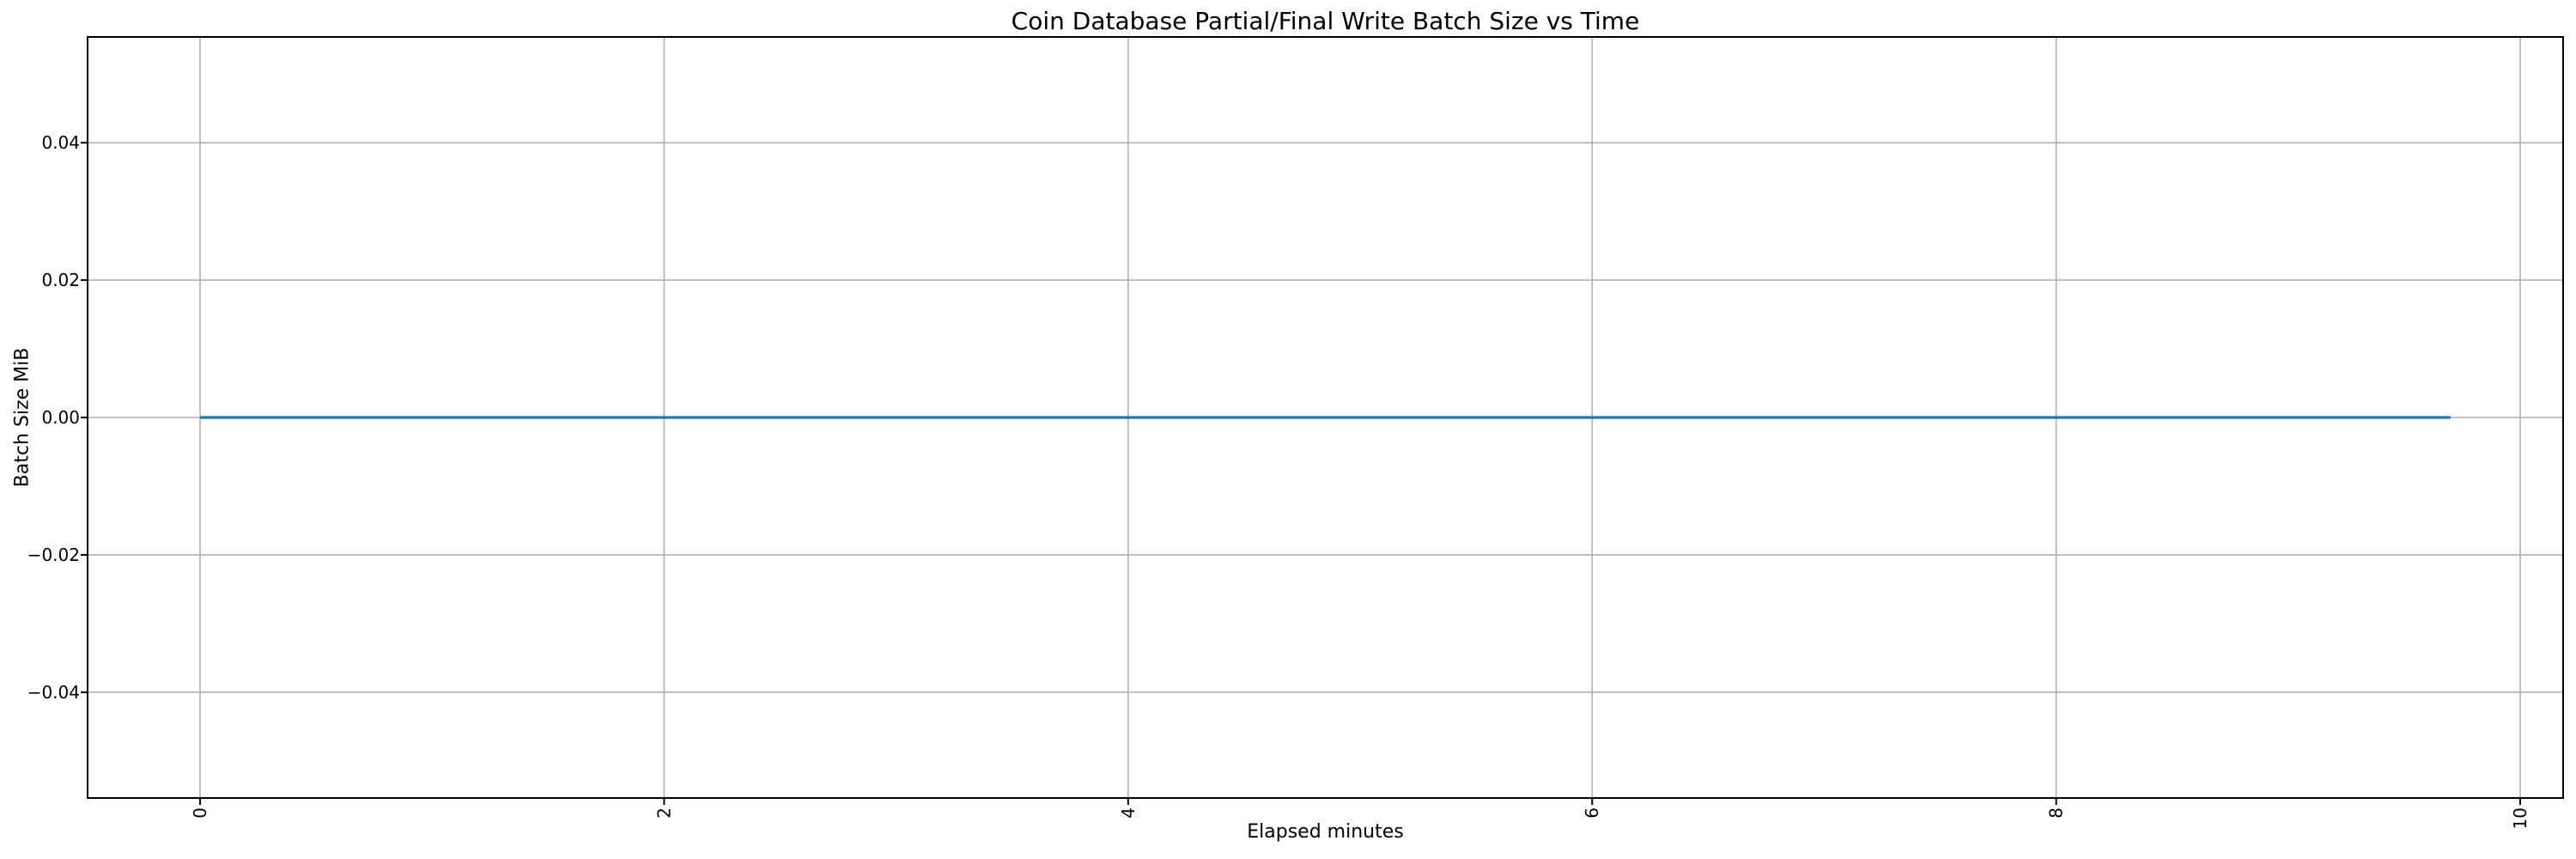 Image resolution: width=2576 pixels, height=859 pixels. I want to click on x-tick-label: 8, so click(2056, 813).